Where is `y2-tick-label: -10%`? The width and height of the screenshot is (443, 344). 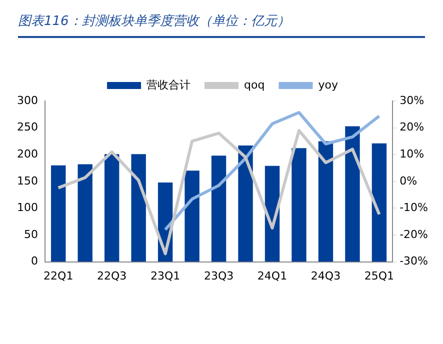
y2-tick-label: -10% is located at coordinates (414, 207).